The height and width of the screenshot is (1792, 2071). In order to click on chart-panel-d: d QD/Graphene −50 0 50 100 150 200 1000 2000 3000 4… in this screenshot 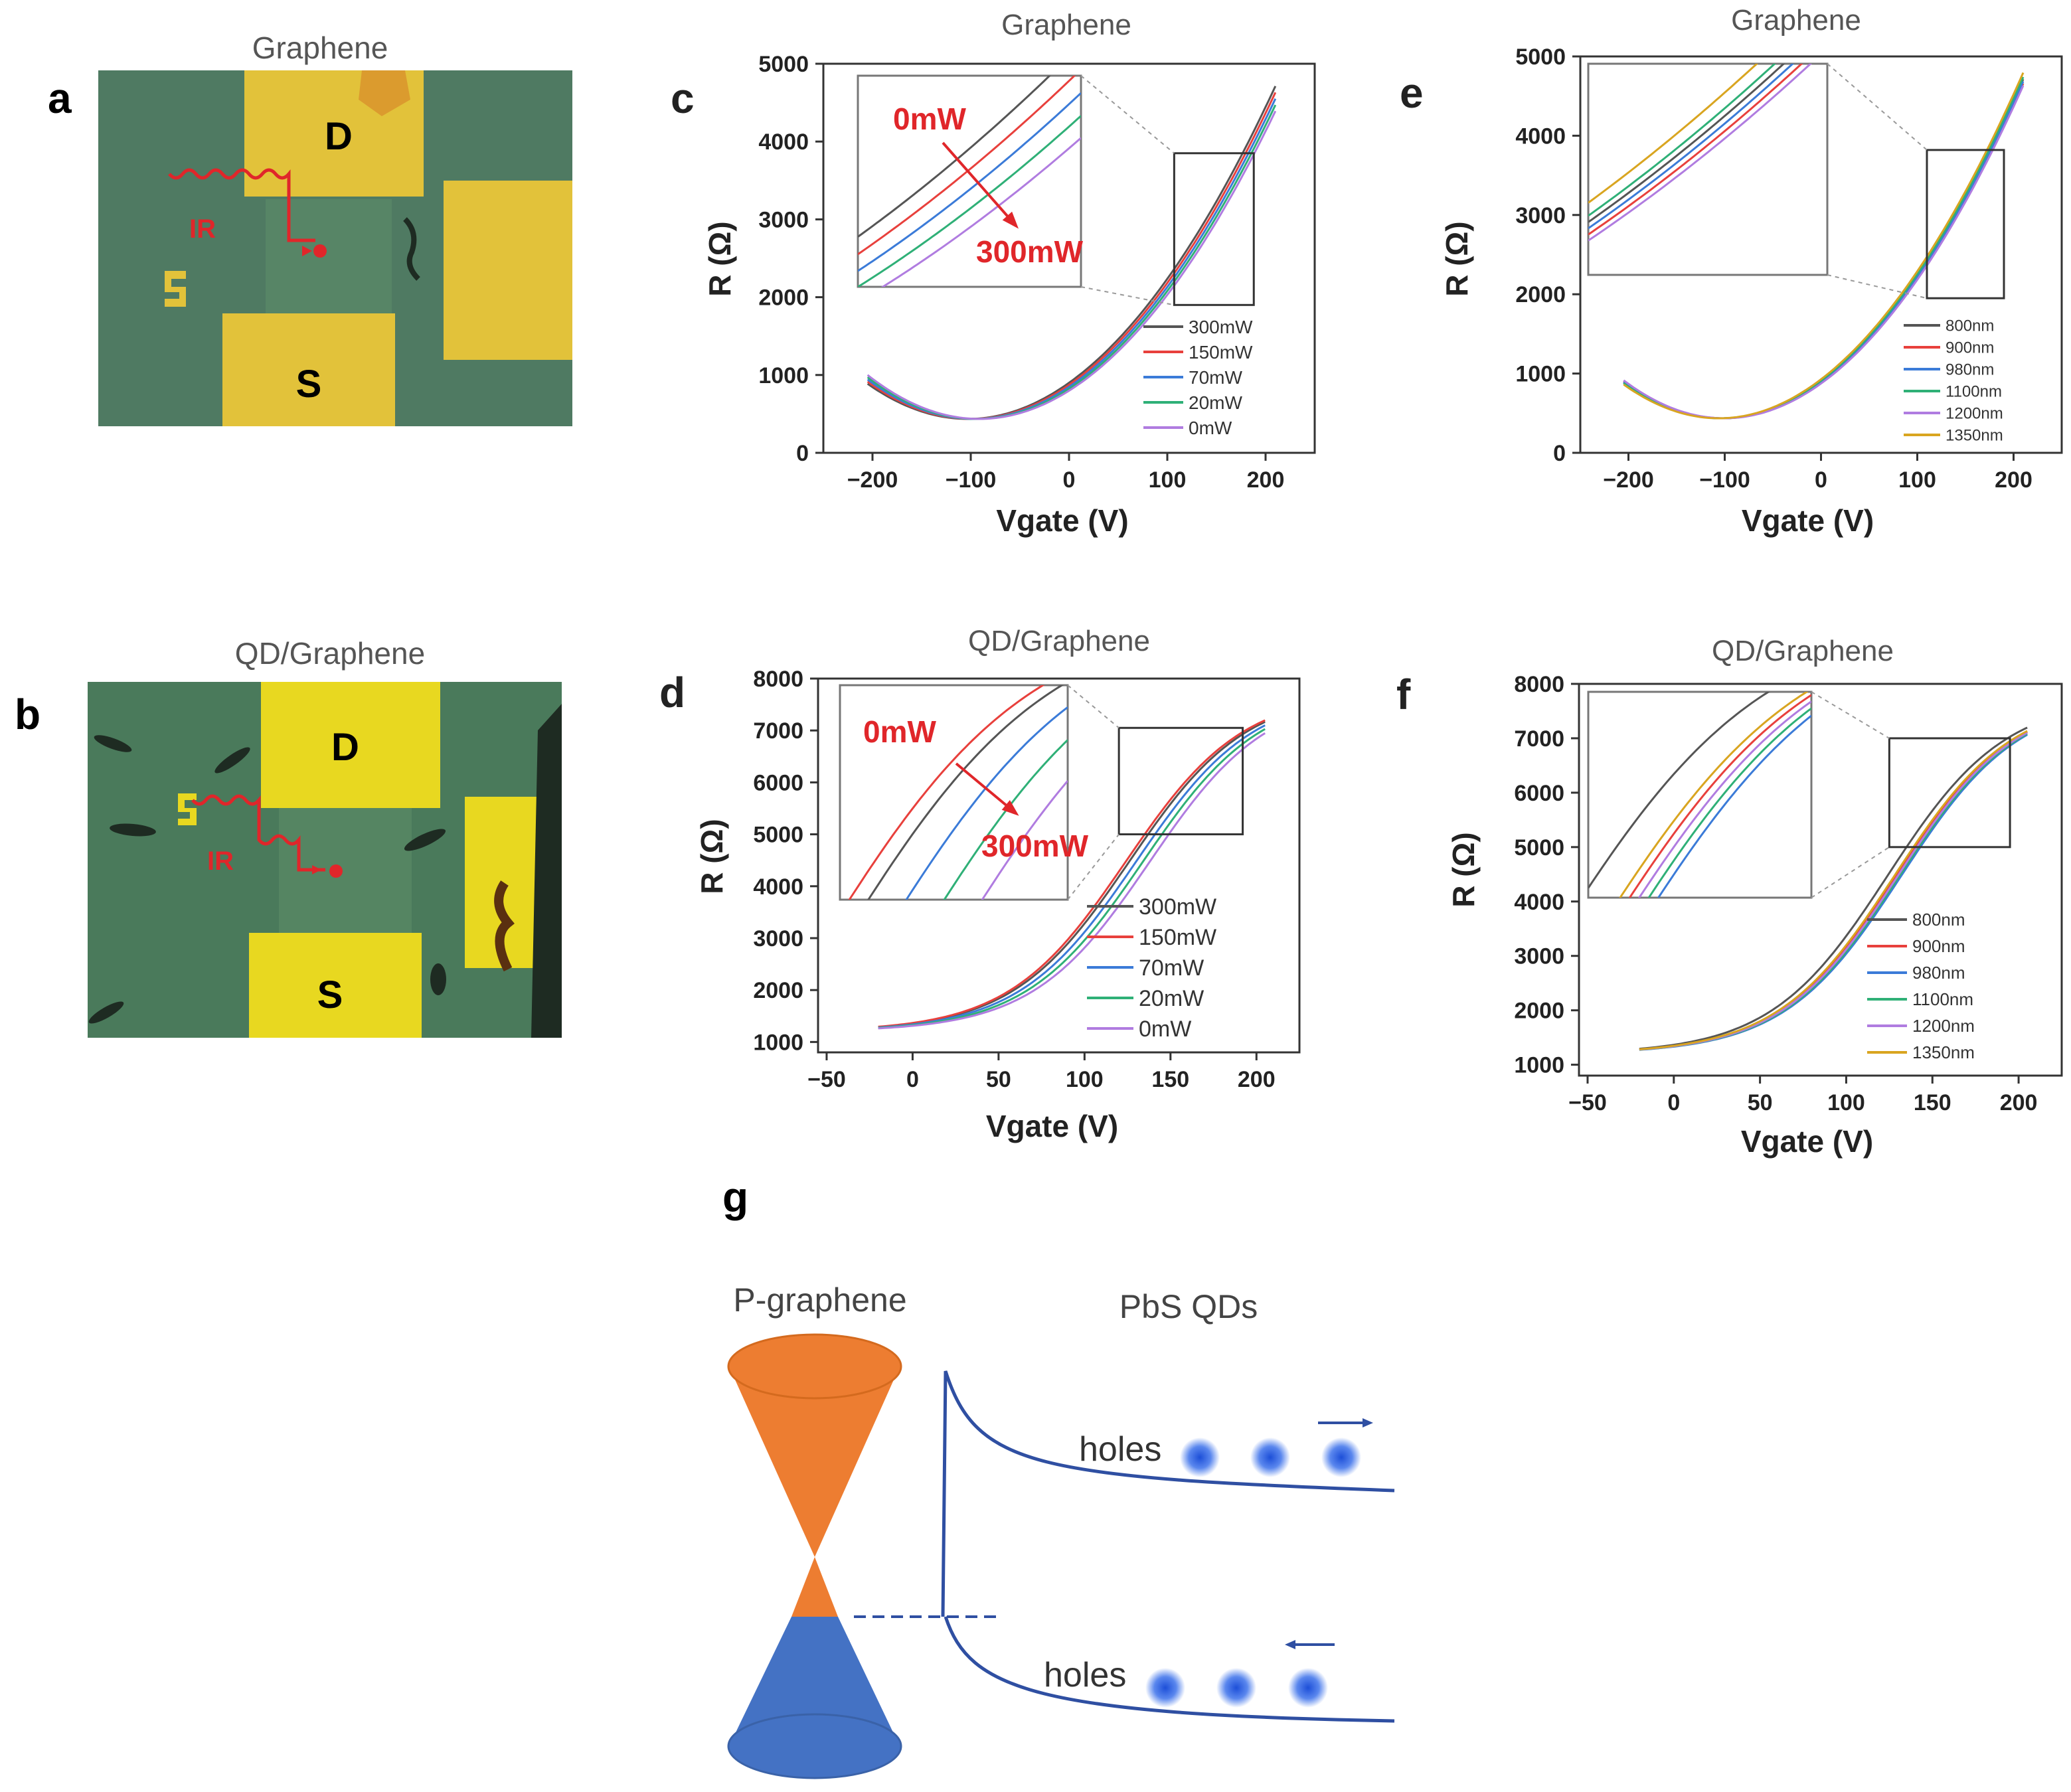, I will do `click(980, 884)`.